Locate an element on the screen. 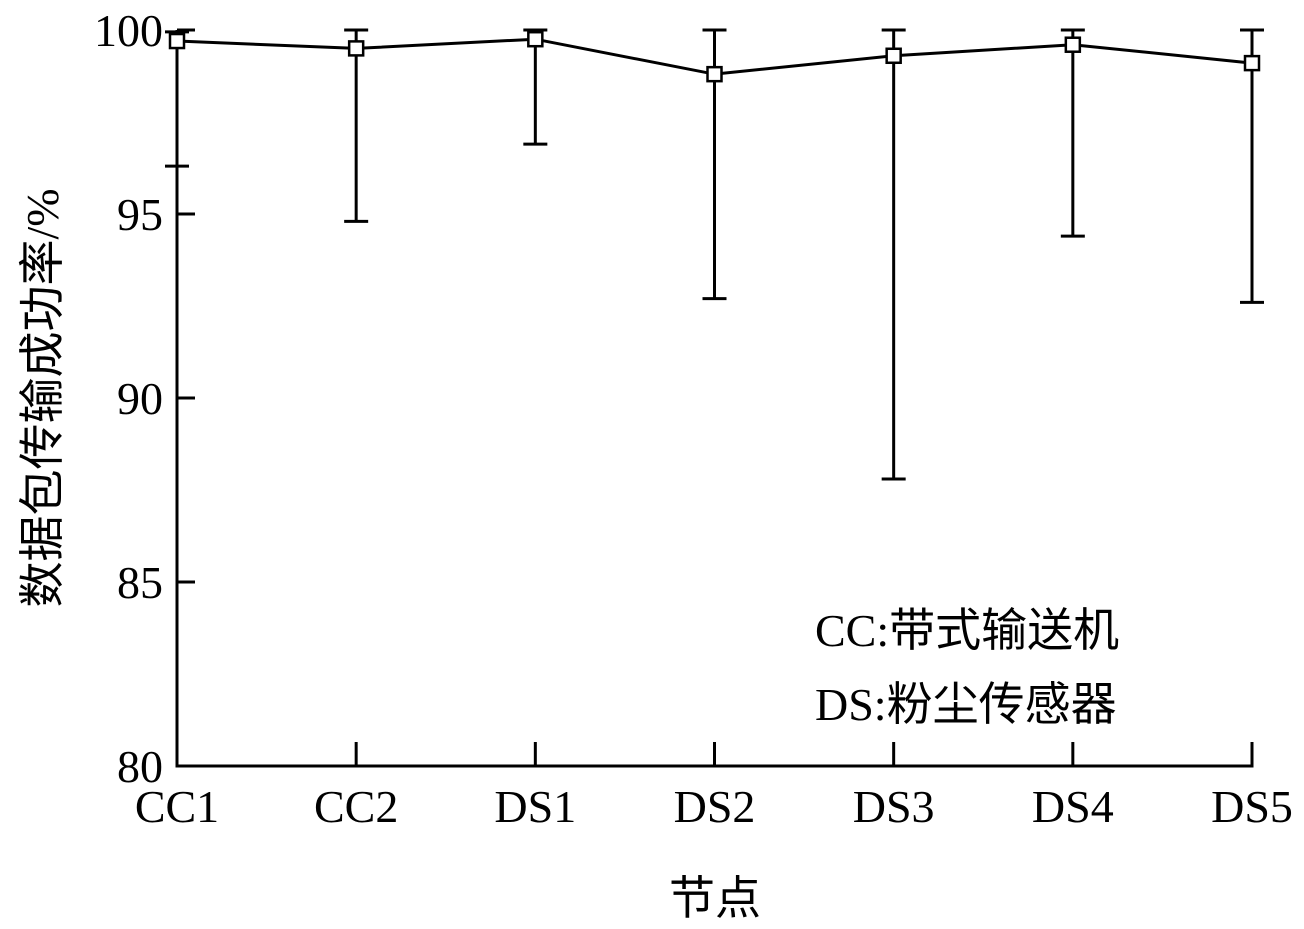 This screenshot has height=929, width=1304. legend-note-ds: DS:粉尘传感器 is located at coordinates (966, 704).